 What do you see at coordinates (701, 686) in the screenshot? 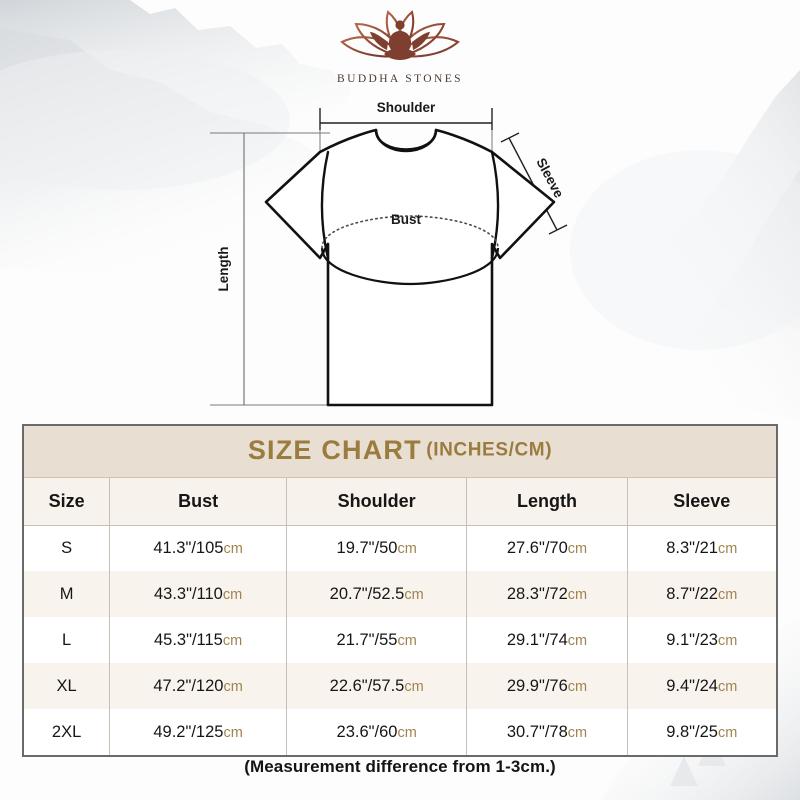
I see `cell-sleeve: 9.4"/24cm` at bounding box center [701, 686].